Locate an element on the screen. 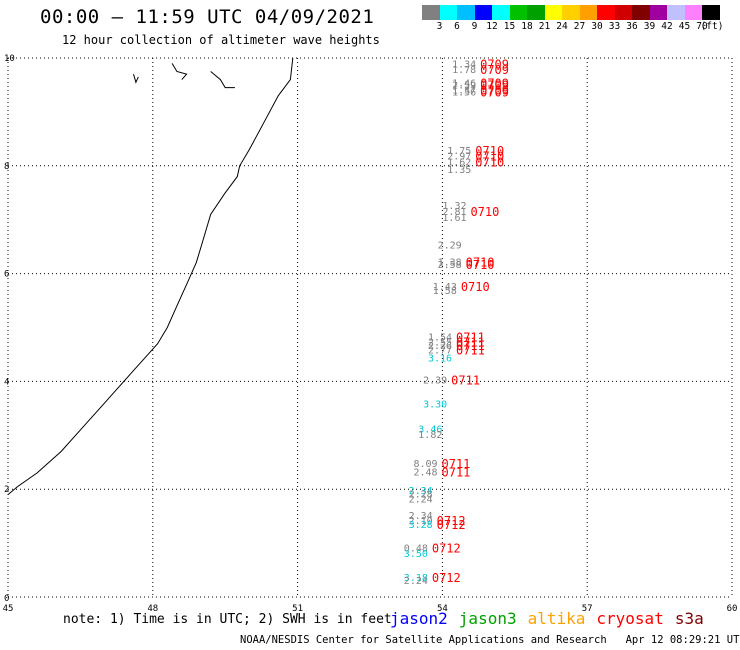 The image size is (740, 650). swh-value: 2.59 is located at coordinates (464, 86).